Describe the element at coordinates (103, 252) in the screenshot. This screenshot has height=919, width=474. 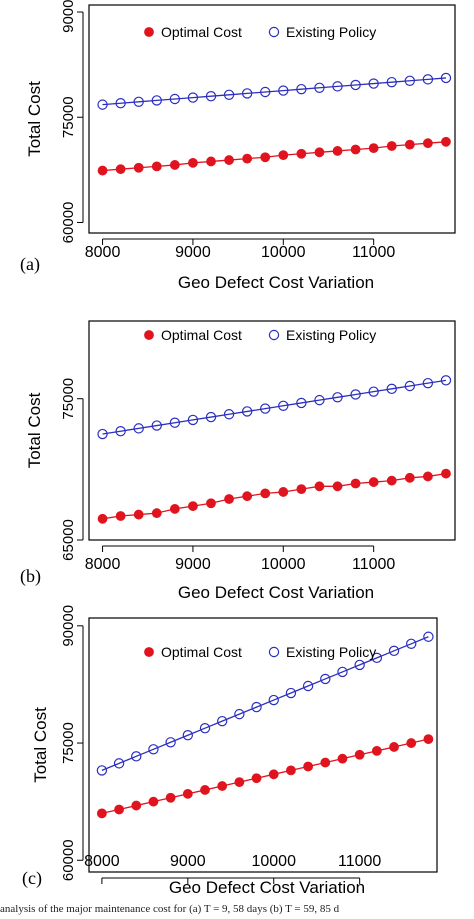
I see `panel-1-x-tick-label: 8000` at that location.